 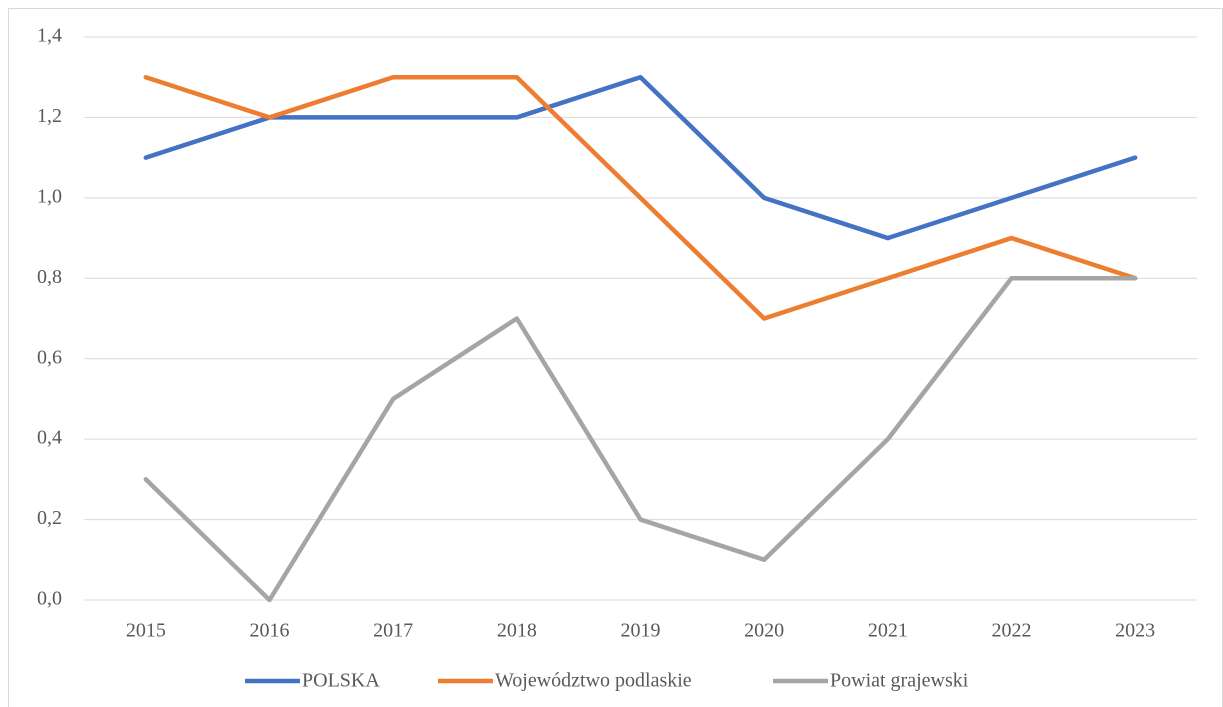 I want to click on y-tick-label: 0,2, so click(x=49, y=518).